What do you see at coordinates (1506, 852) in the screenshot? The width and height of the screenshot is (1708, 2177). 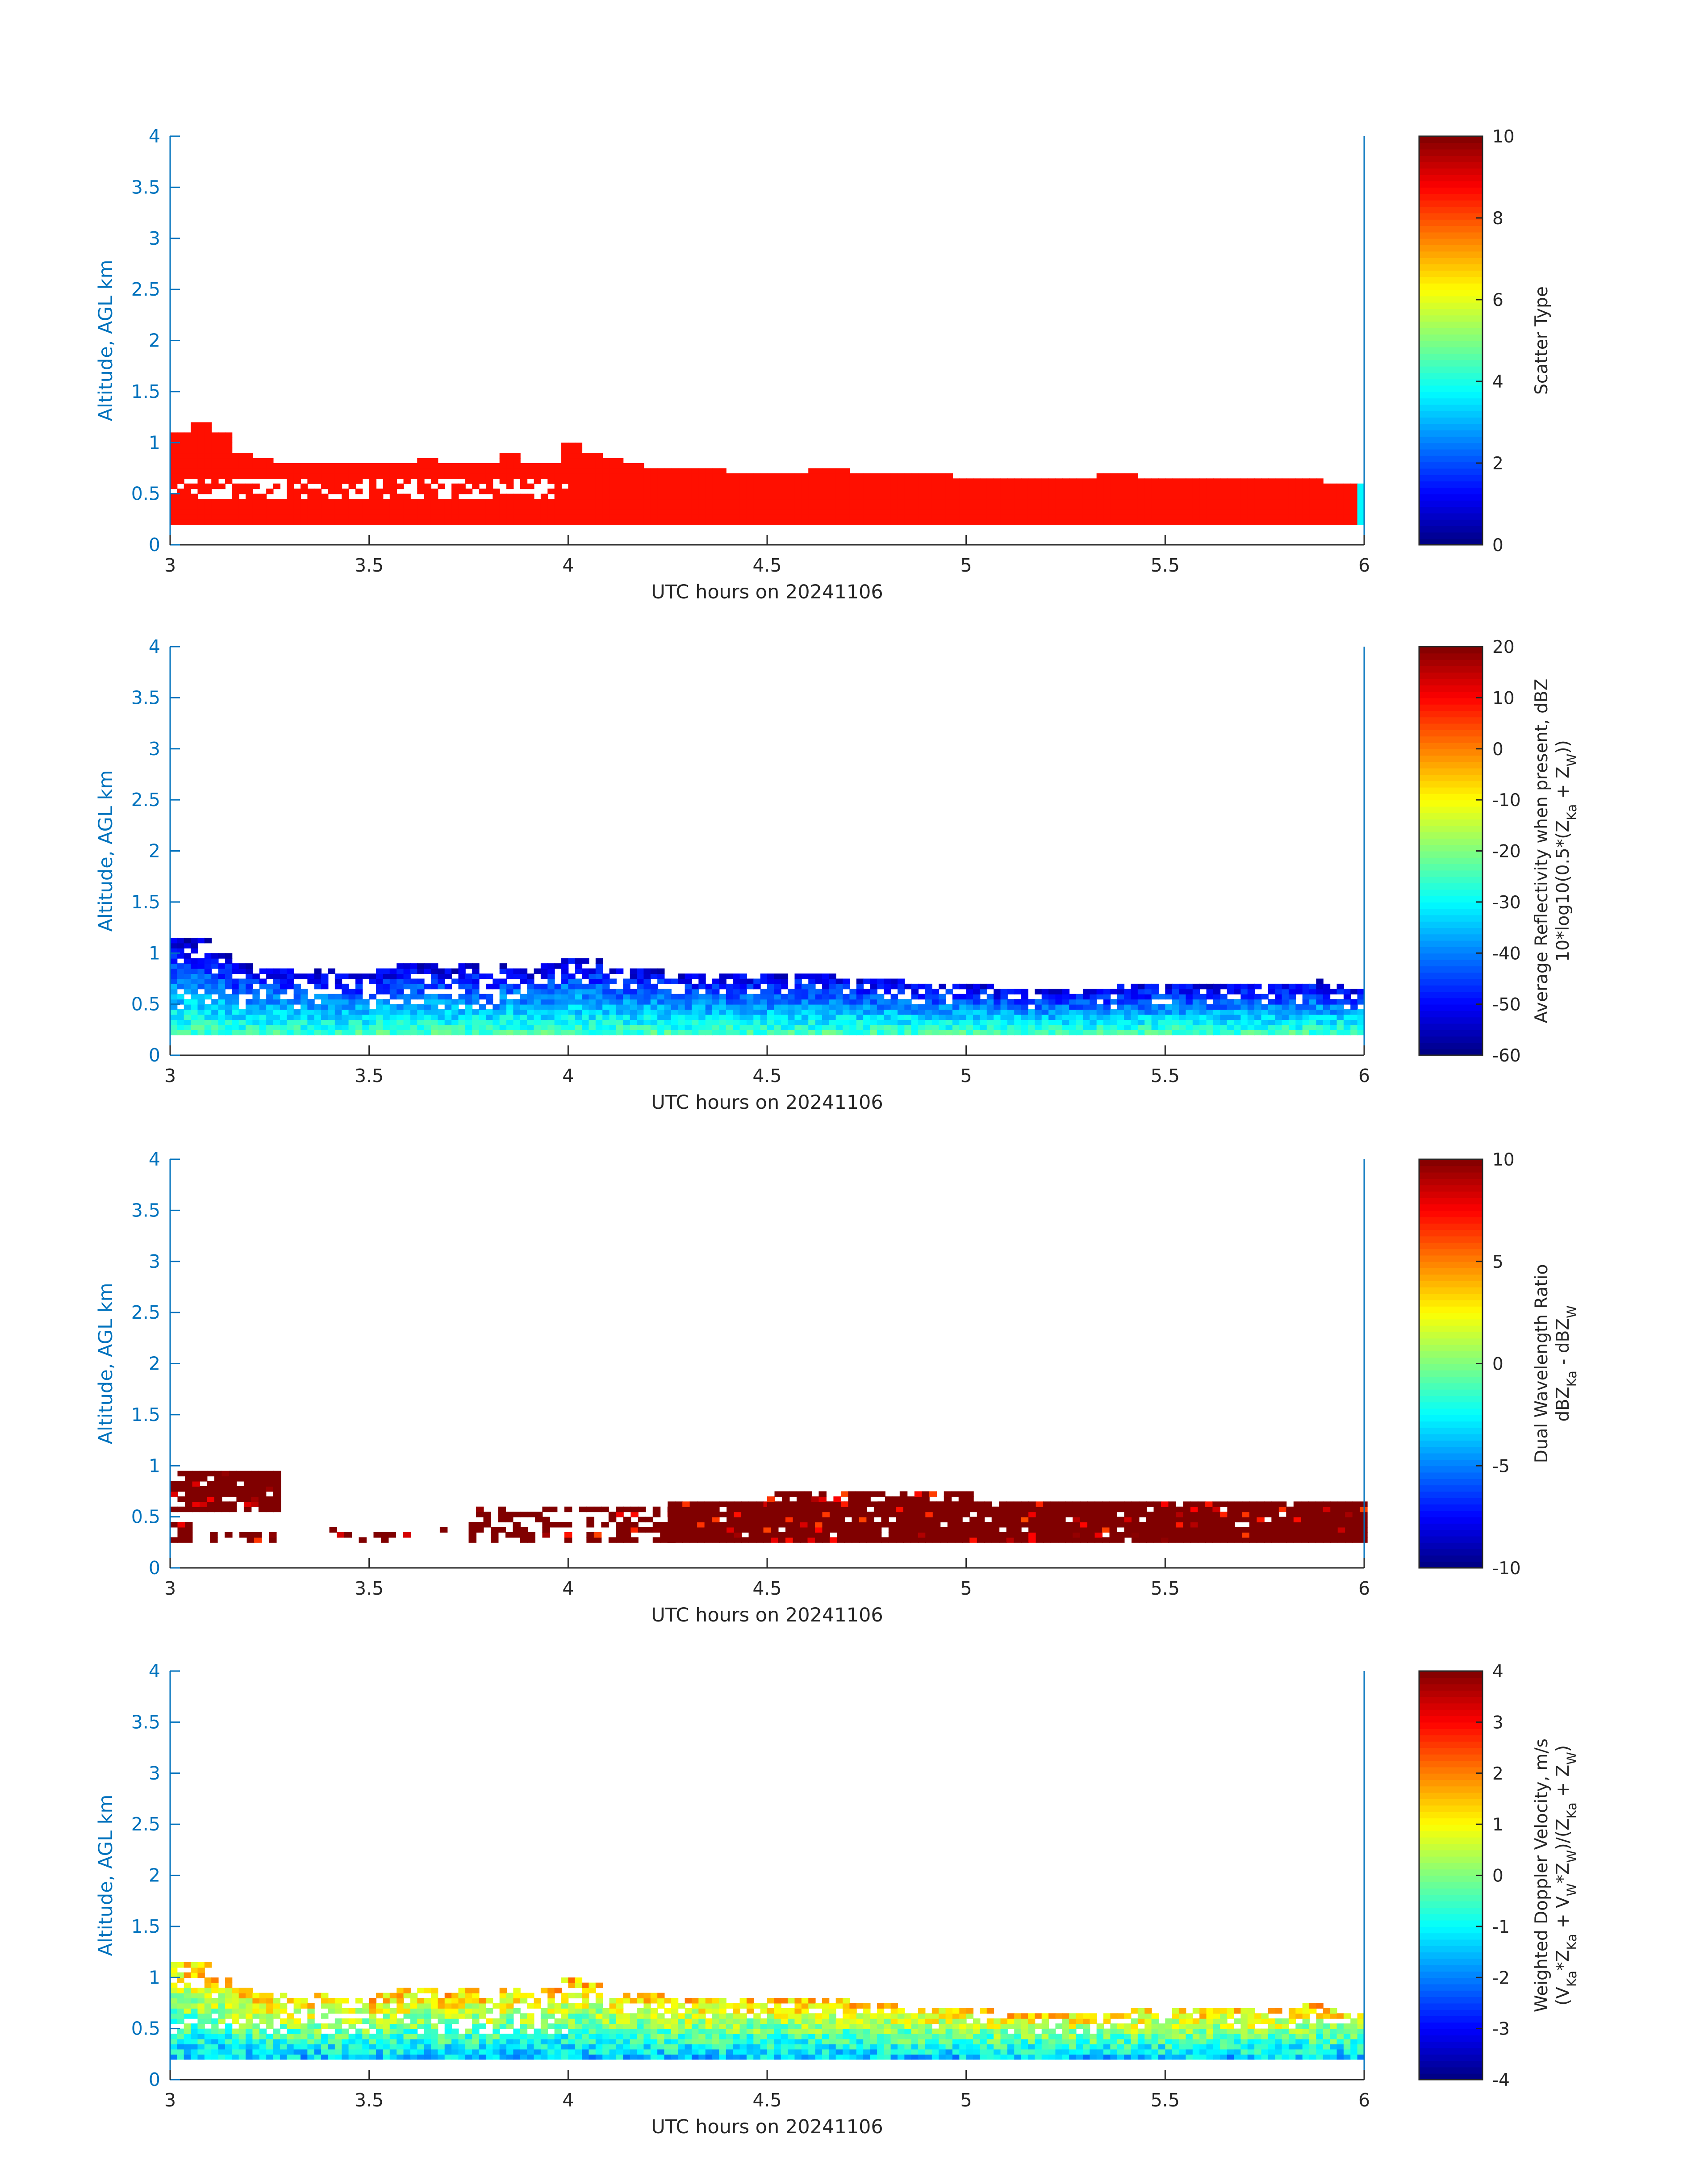 I see `colorbar-tick-label: -20` at bounding box center [1506, 852].